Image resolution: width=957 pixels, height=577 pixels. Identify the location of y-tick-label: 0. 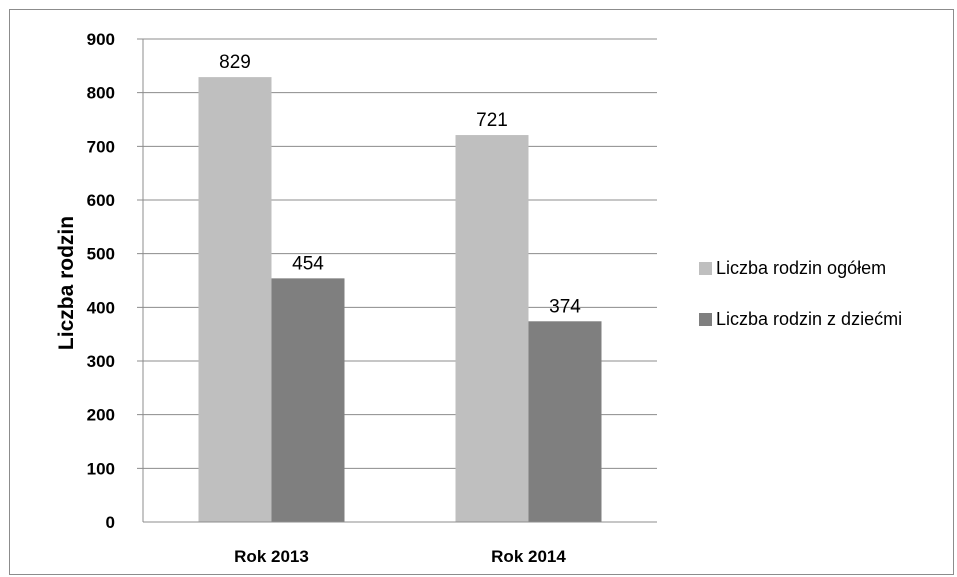
(110, 522).